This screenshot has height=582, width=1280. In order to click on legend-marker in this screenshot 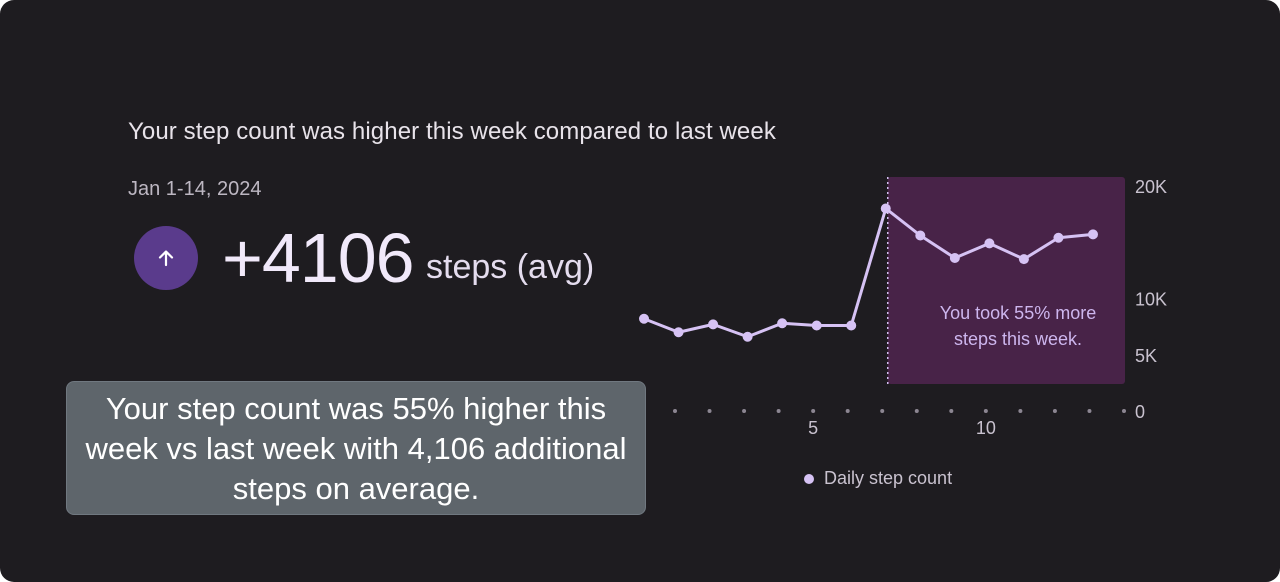, I will do `click(809, 478)`.